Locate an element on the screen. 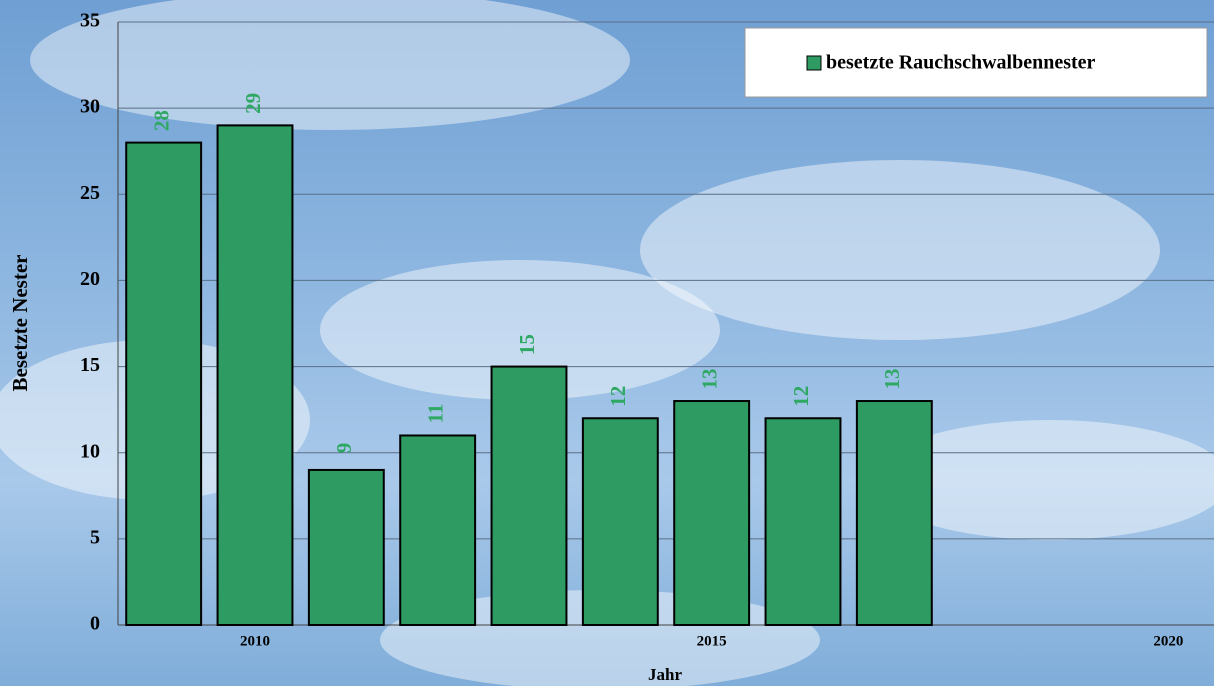  value-label: 9 is located at coordinates (344, 448).